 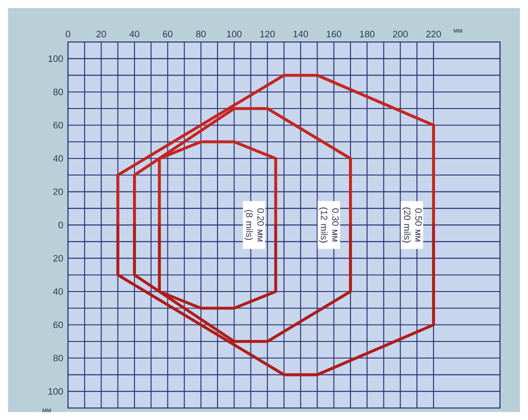 I want to click on y-tick-label: 0, so click(x=60, y=225).